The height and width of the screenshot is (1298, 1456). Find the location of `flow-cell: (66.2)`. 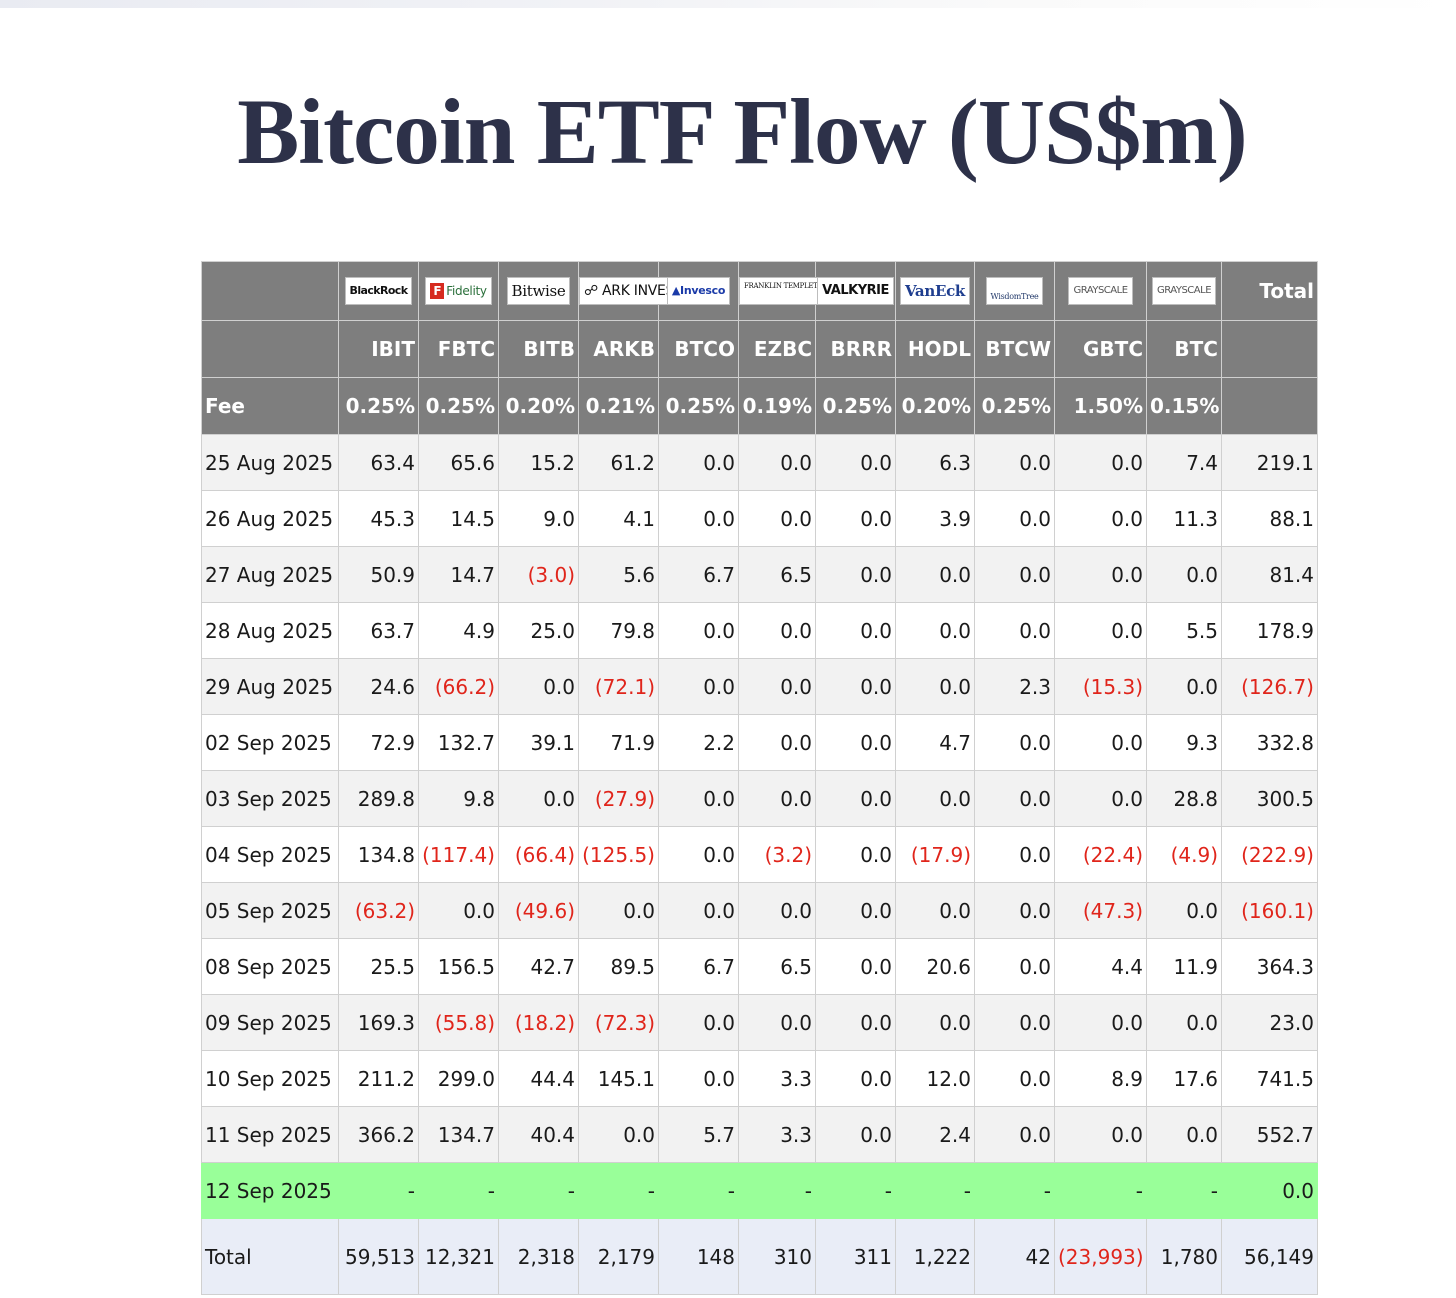

flow-cell: (66.2) is located at coordinates (458, 686).